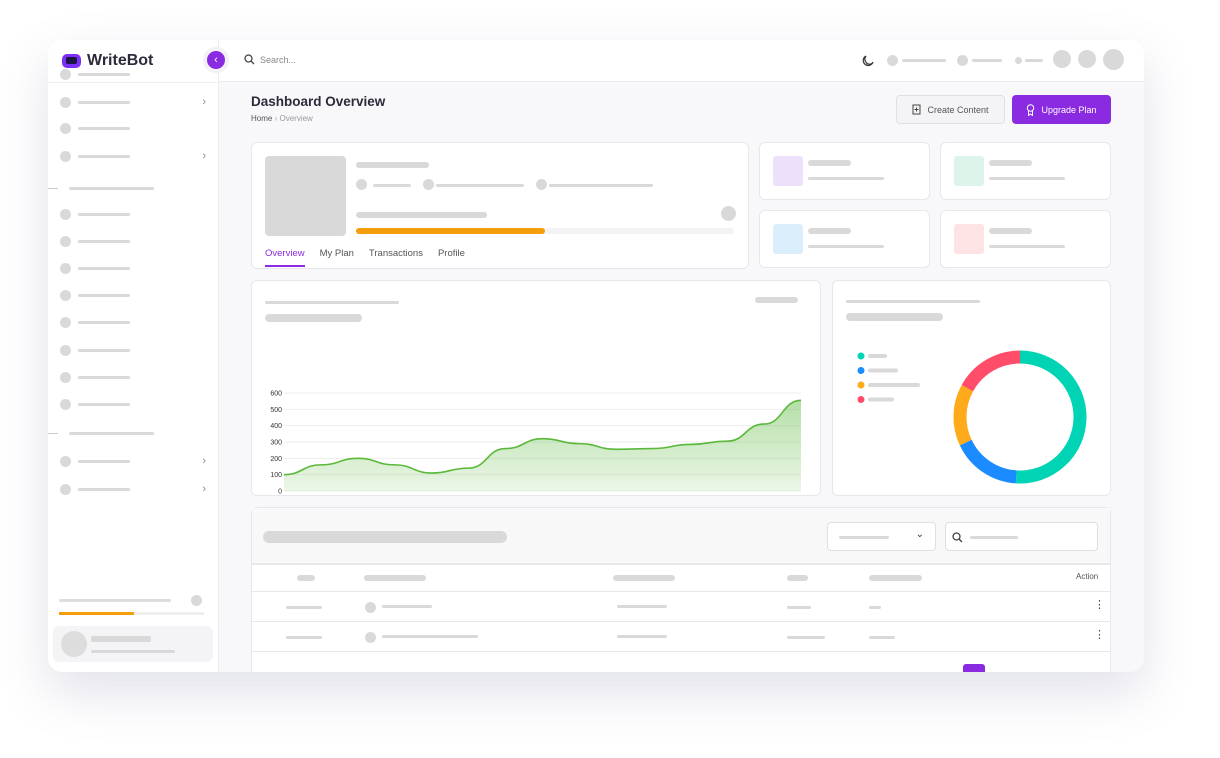 The width and height of the screenshot is (1220, 758). What do you see at coordinates (276, 459) in the screenshot?
I see `y-tick-label: 200` at bounding box center [276, 459].